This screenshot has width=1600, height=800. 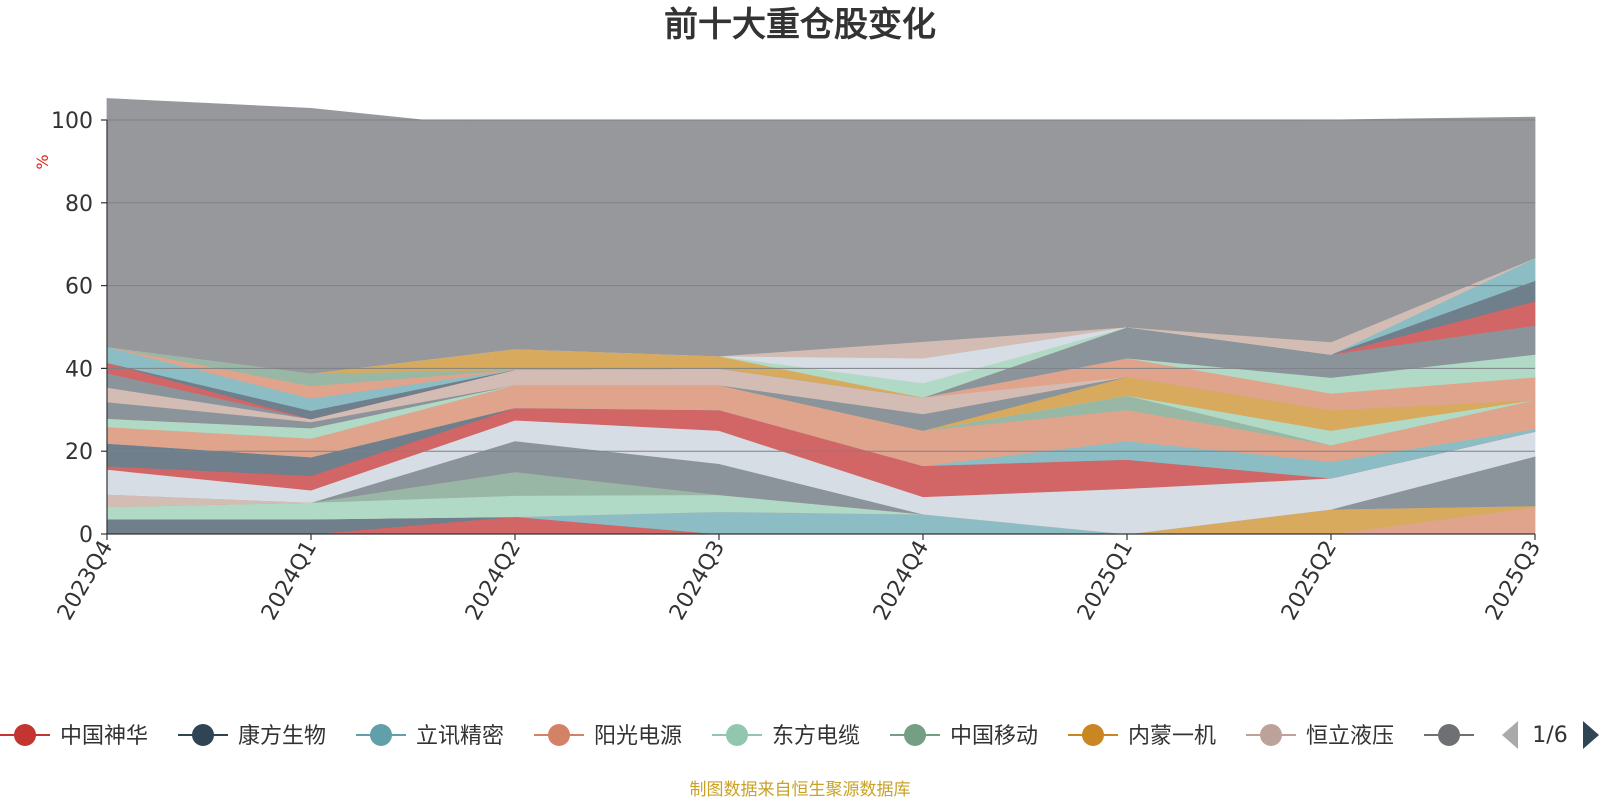 What do you see at coordinates (816, 736) in the screenshot?
I see `legend-label: 东方电缆` at bounding box center [816, 736].